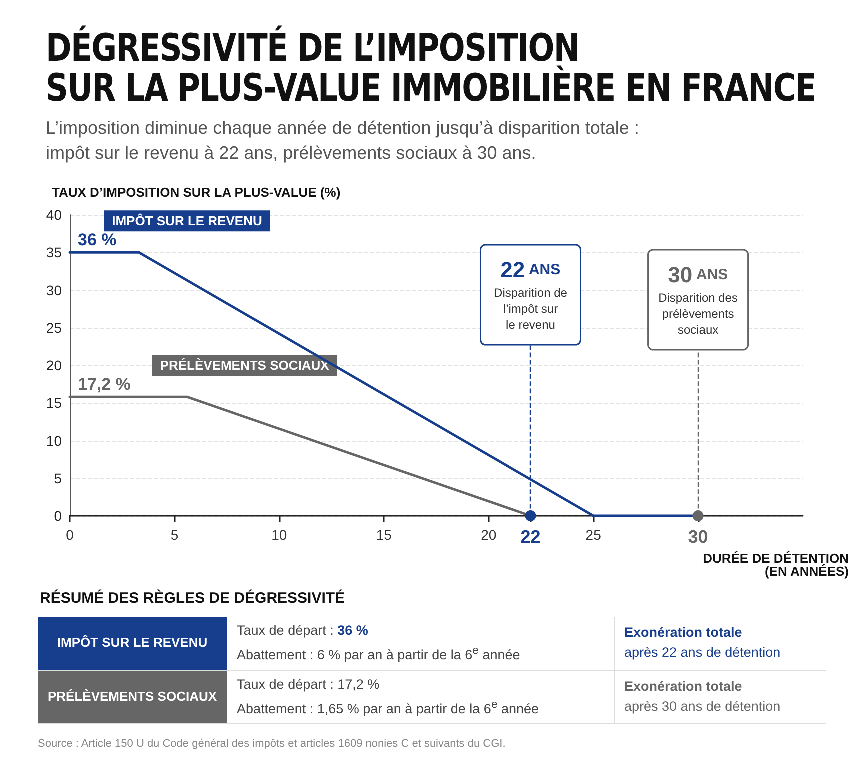 The height and width of the screenshot is (768, 865). What do you see at coordinates (388, 707) in the screenshot?
I see `text: Abattement : 1,65 % par an à partir de la 6$^{e}$ année` at bounding box center [388, 707].